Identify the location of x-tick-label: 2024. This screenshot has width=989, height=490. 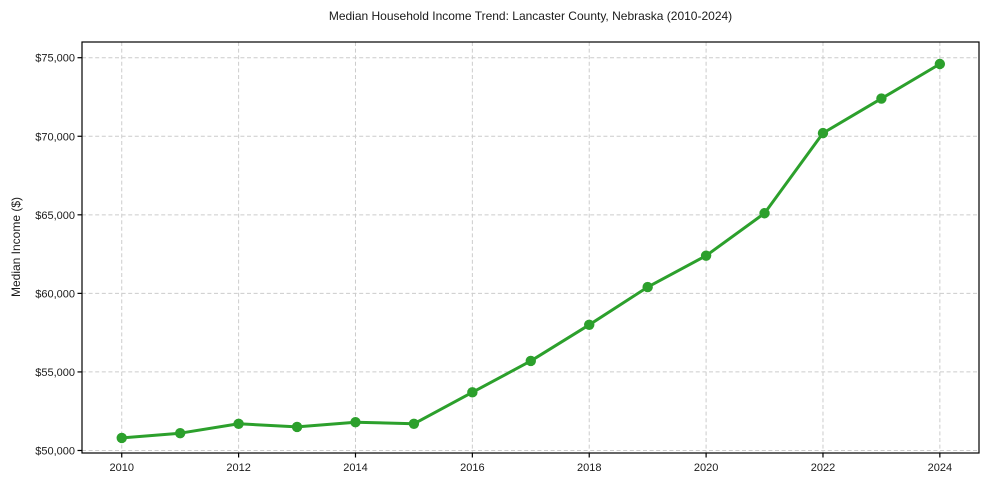
(940, 468).